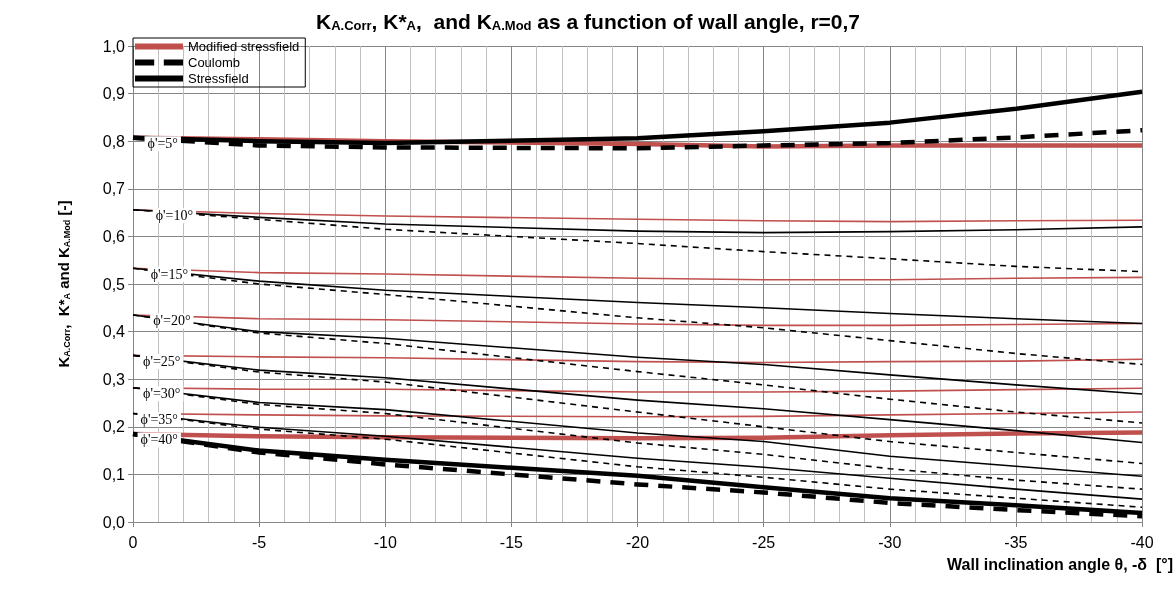 The height and width of the screenshot is (602, 1176). Describe the element at coordinates (385, 542) in the screenshot. I see `x-tick-label: -10` at that location.